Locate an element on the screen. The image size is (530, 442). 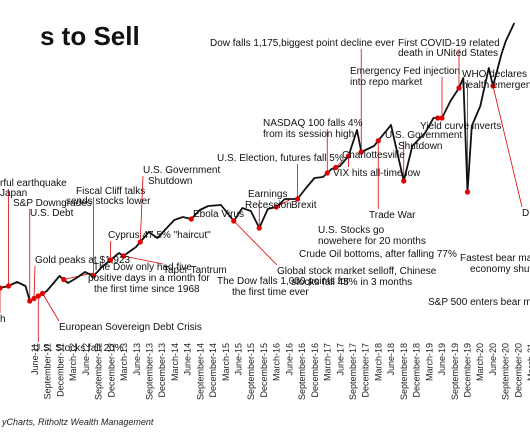
annotation-label: from its session high is located at coordinates (308, 134).